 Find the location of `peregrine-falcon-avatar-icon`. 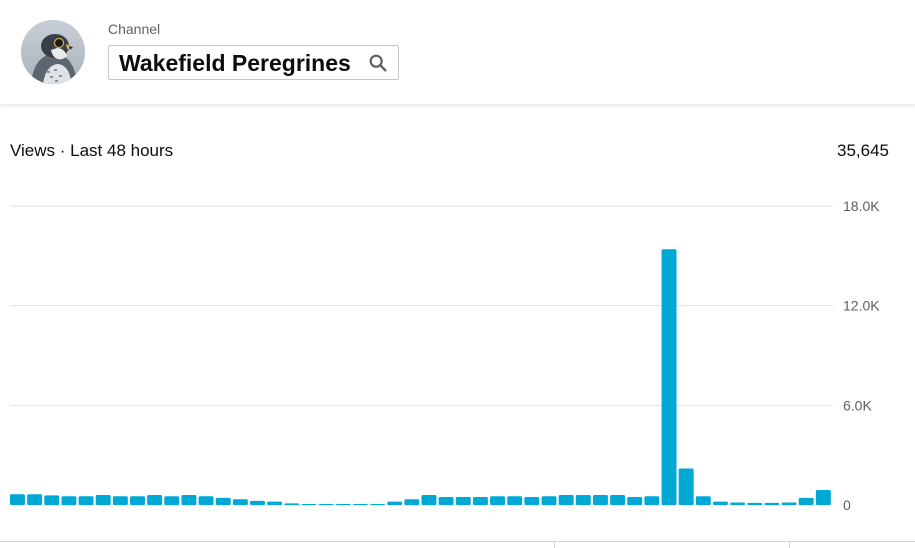

peregrine-falcon-avatar-icon is located at coordinates (53, 52).